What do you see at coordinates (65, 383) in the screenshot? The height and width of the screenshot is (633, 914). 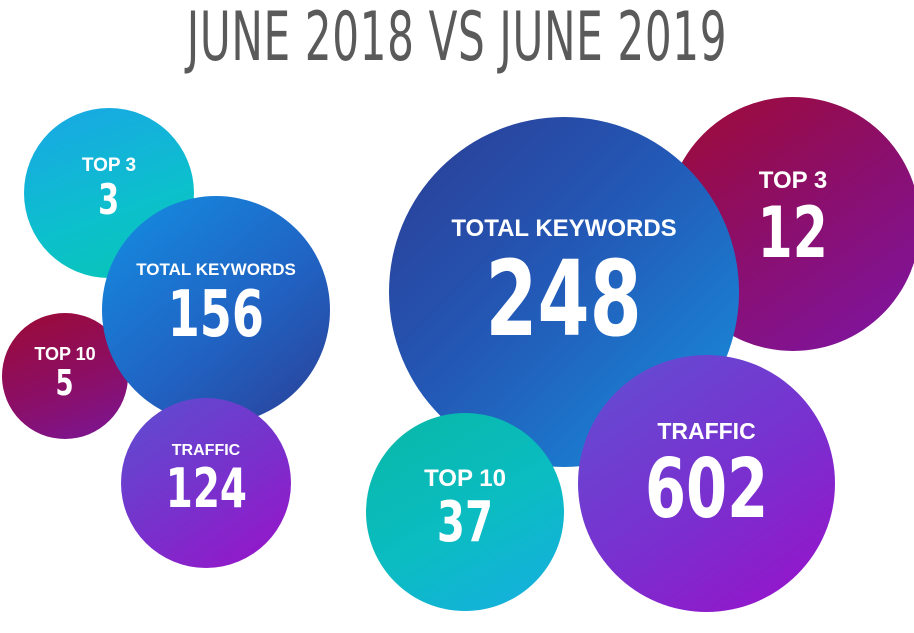 I see `bubble-value: 5` at bounding box center [65, 383].